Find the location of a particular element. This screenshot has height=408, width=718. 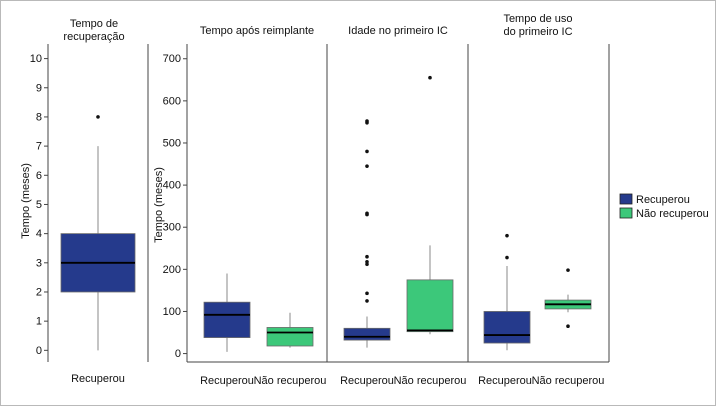

y-tick-label: 8 is located at coordinates (39, 117).